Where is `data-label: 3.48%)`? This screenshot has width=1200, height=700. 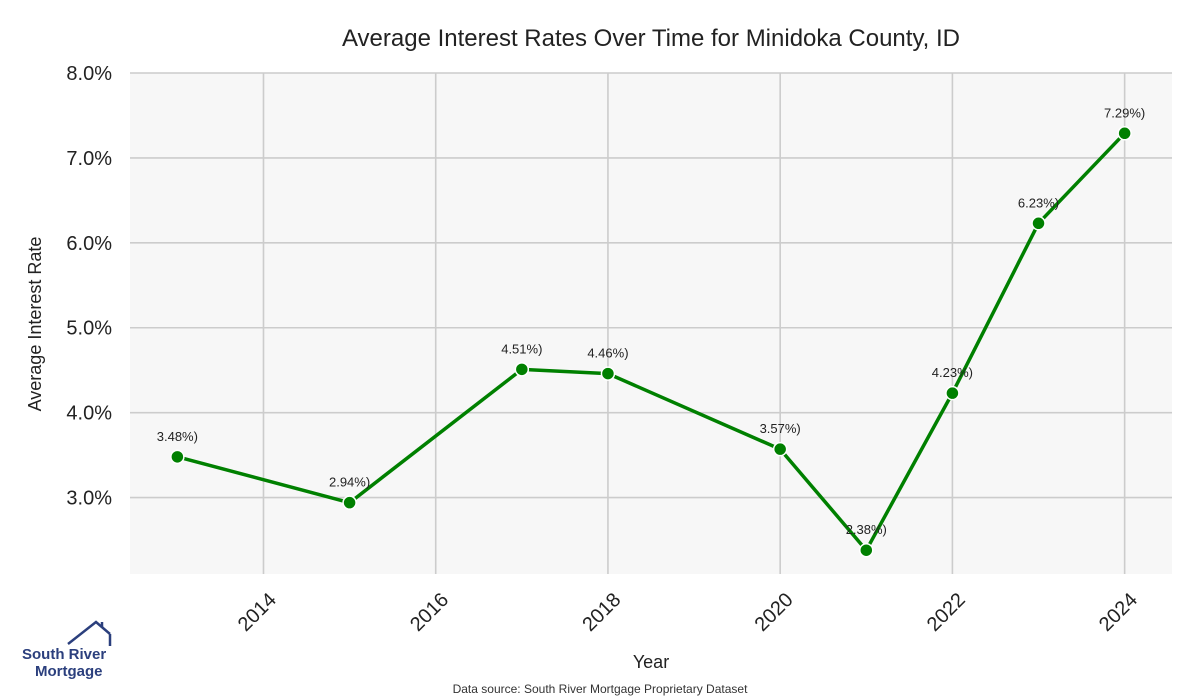
data-label: 3.48%) is located at coordinates (177, 436).